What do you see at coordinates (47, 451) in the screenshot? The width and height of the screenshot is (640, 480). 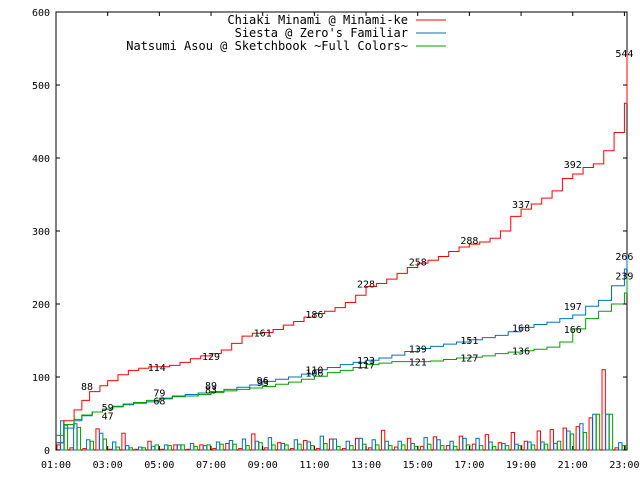 I see `y-tick-label: 0` at bounding box center [47, 451].